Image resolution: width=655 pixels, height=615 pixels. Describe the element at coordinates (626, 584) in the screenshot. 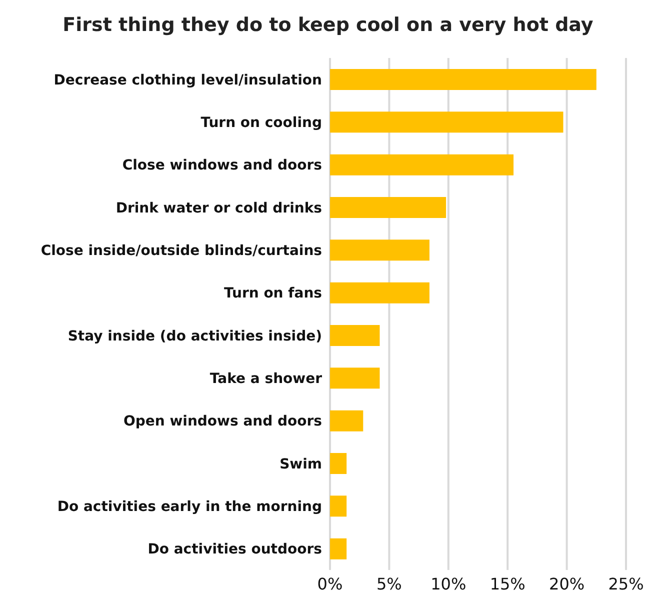

I see `x-tick-label: 25%` at that location.